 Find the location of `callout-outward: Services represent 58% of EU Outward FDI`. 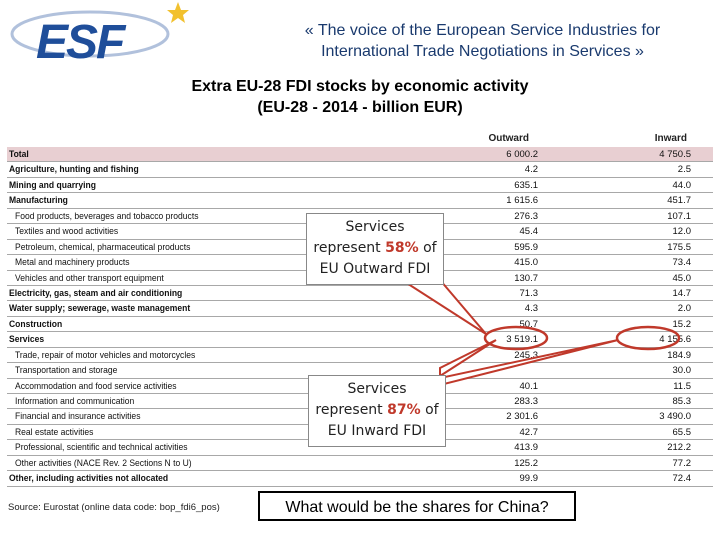

callout-outward: Services represent 58% of EU Outward FDI is located at coordinates (375, 249).